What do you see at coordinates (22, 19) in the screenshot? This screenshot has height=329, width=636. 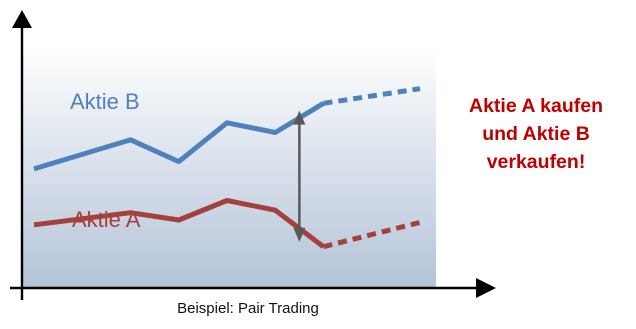 I see `y-axis-arrowhead` at bounding box center [22, 19].